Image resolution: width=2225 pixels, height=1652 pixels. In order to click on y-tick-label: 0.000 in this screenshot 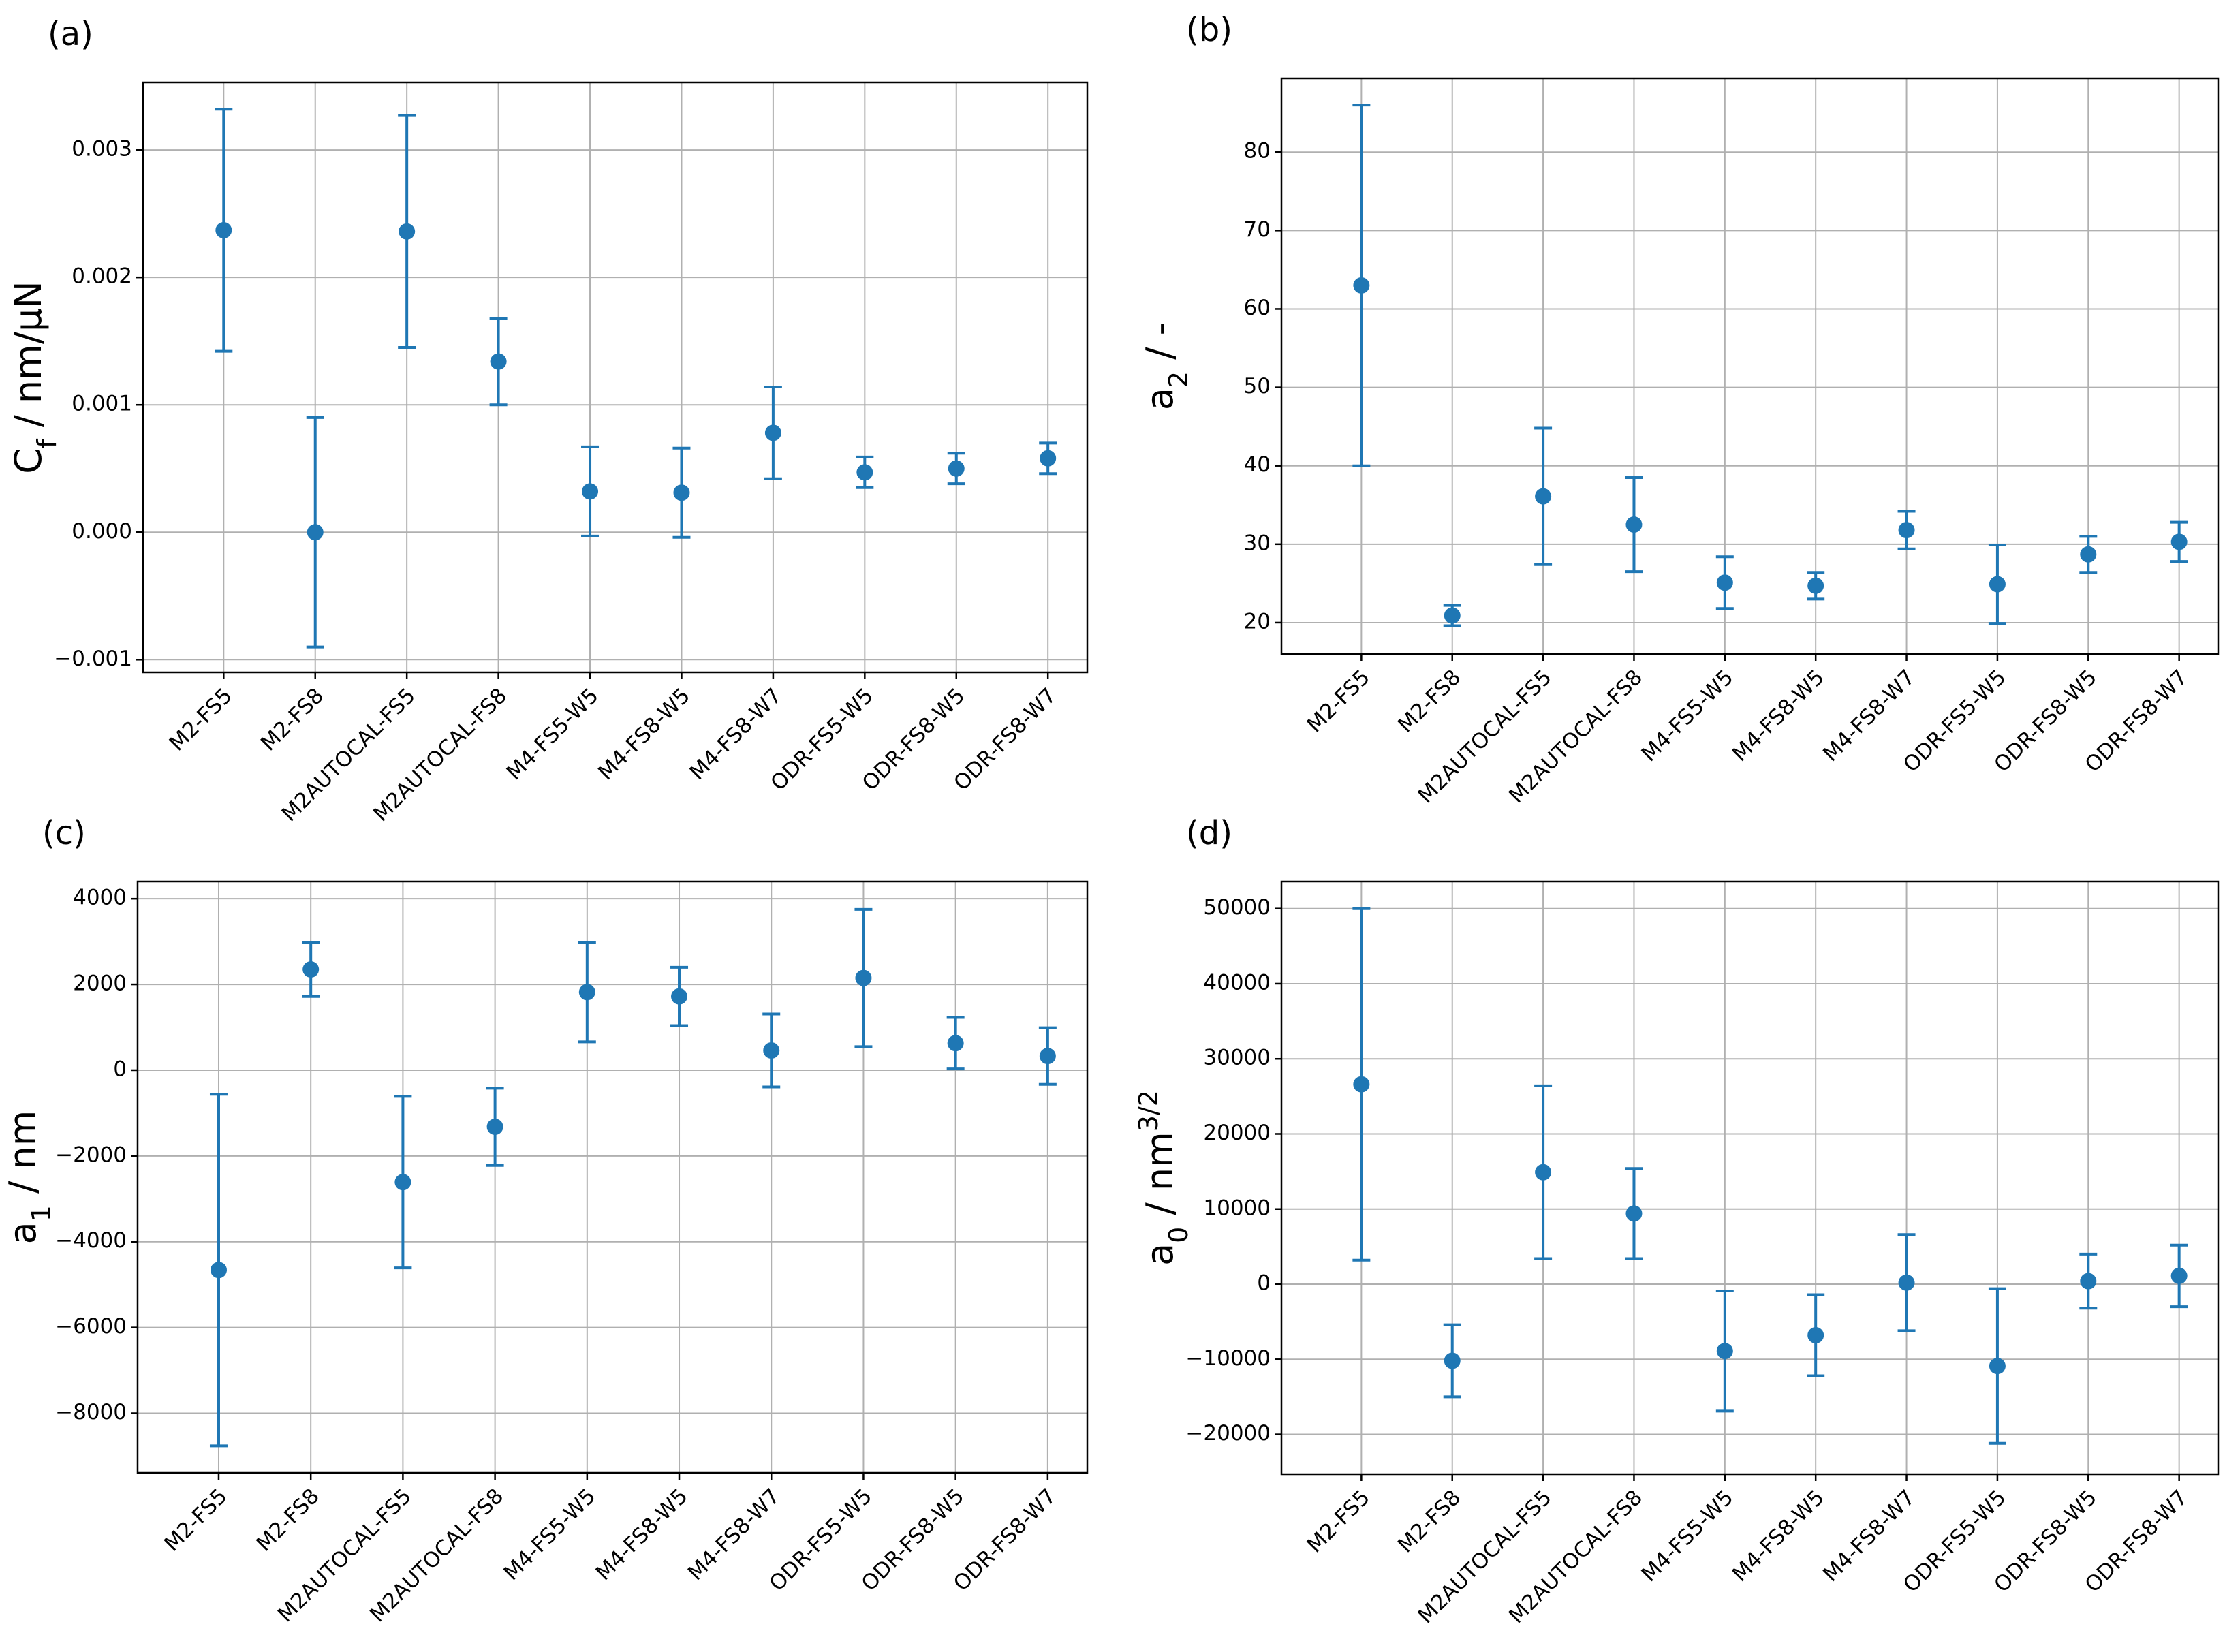, I will do `click(102, 531)`.